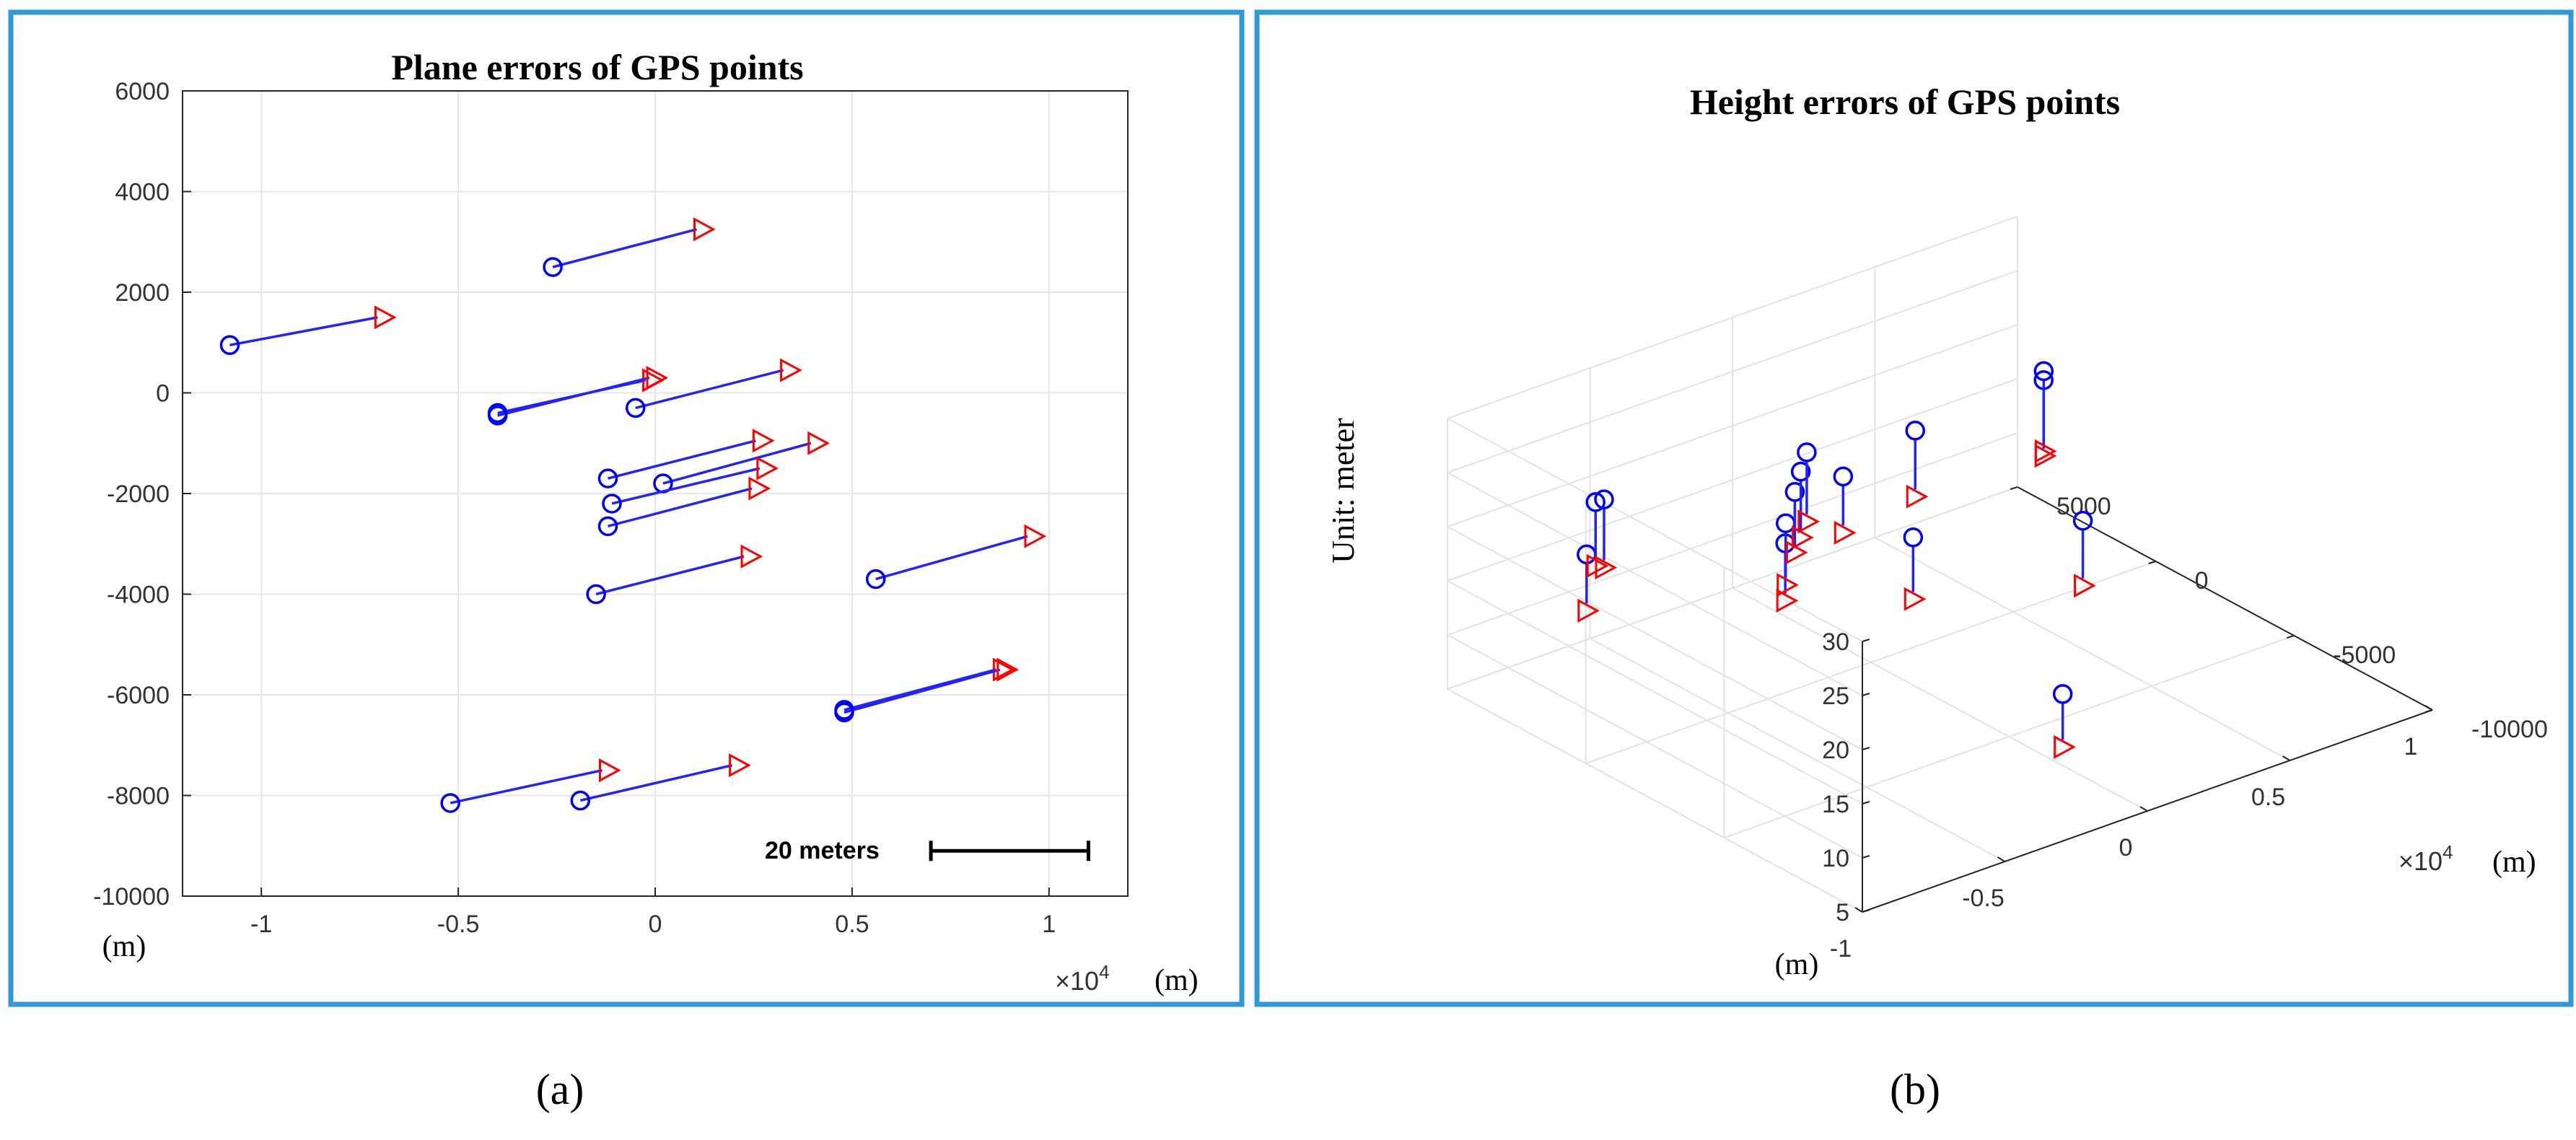 The image size is (2576, 1140). I want to click on plane-x-tick-label: 0, so click(655, 924).